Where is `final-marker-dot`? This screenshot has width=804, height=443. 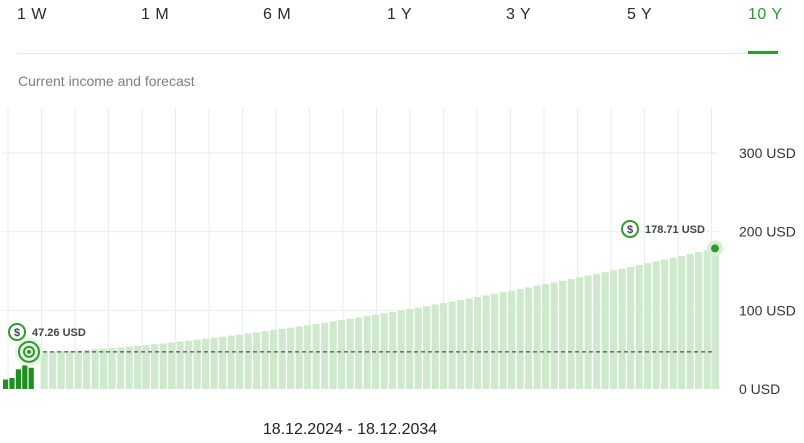
final-marker-dot is located at coordinates (715, 248).